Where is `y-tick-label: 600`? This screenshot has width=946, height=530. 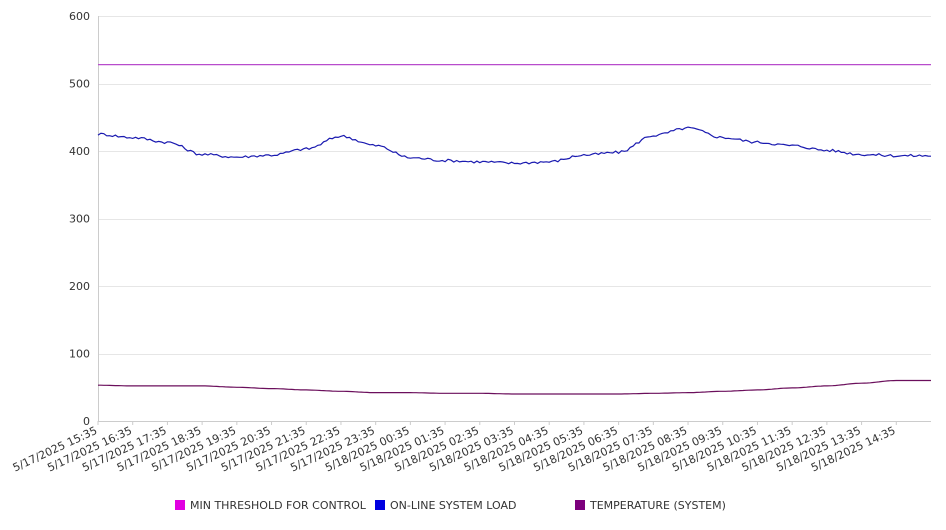 y-tick-label: 600 is located at coordinates (79, 16).